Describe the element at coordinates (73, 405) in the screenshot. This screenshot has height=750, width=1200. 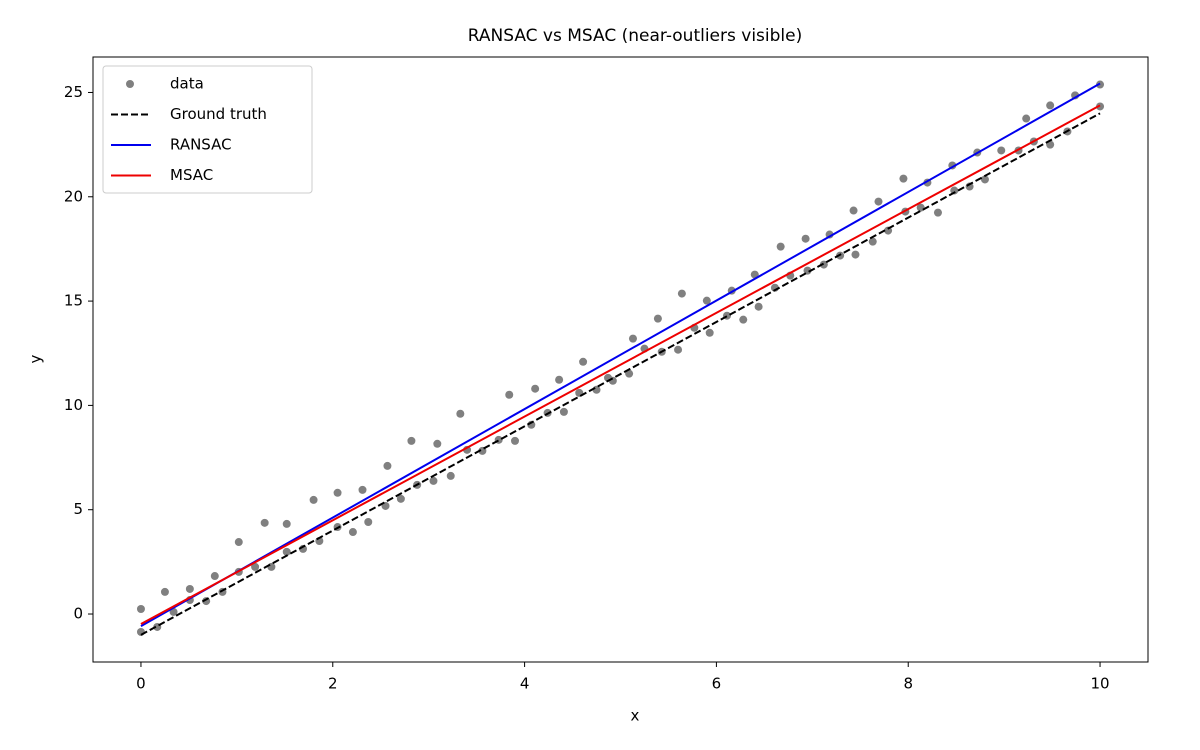
I see `y-tick-label: 10` at that location.